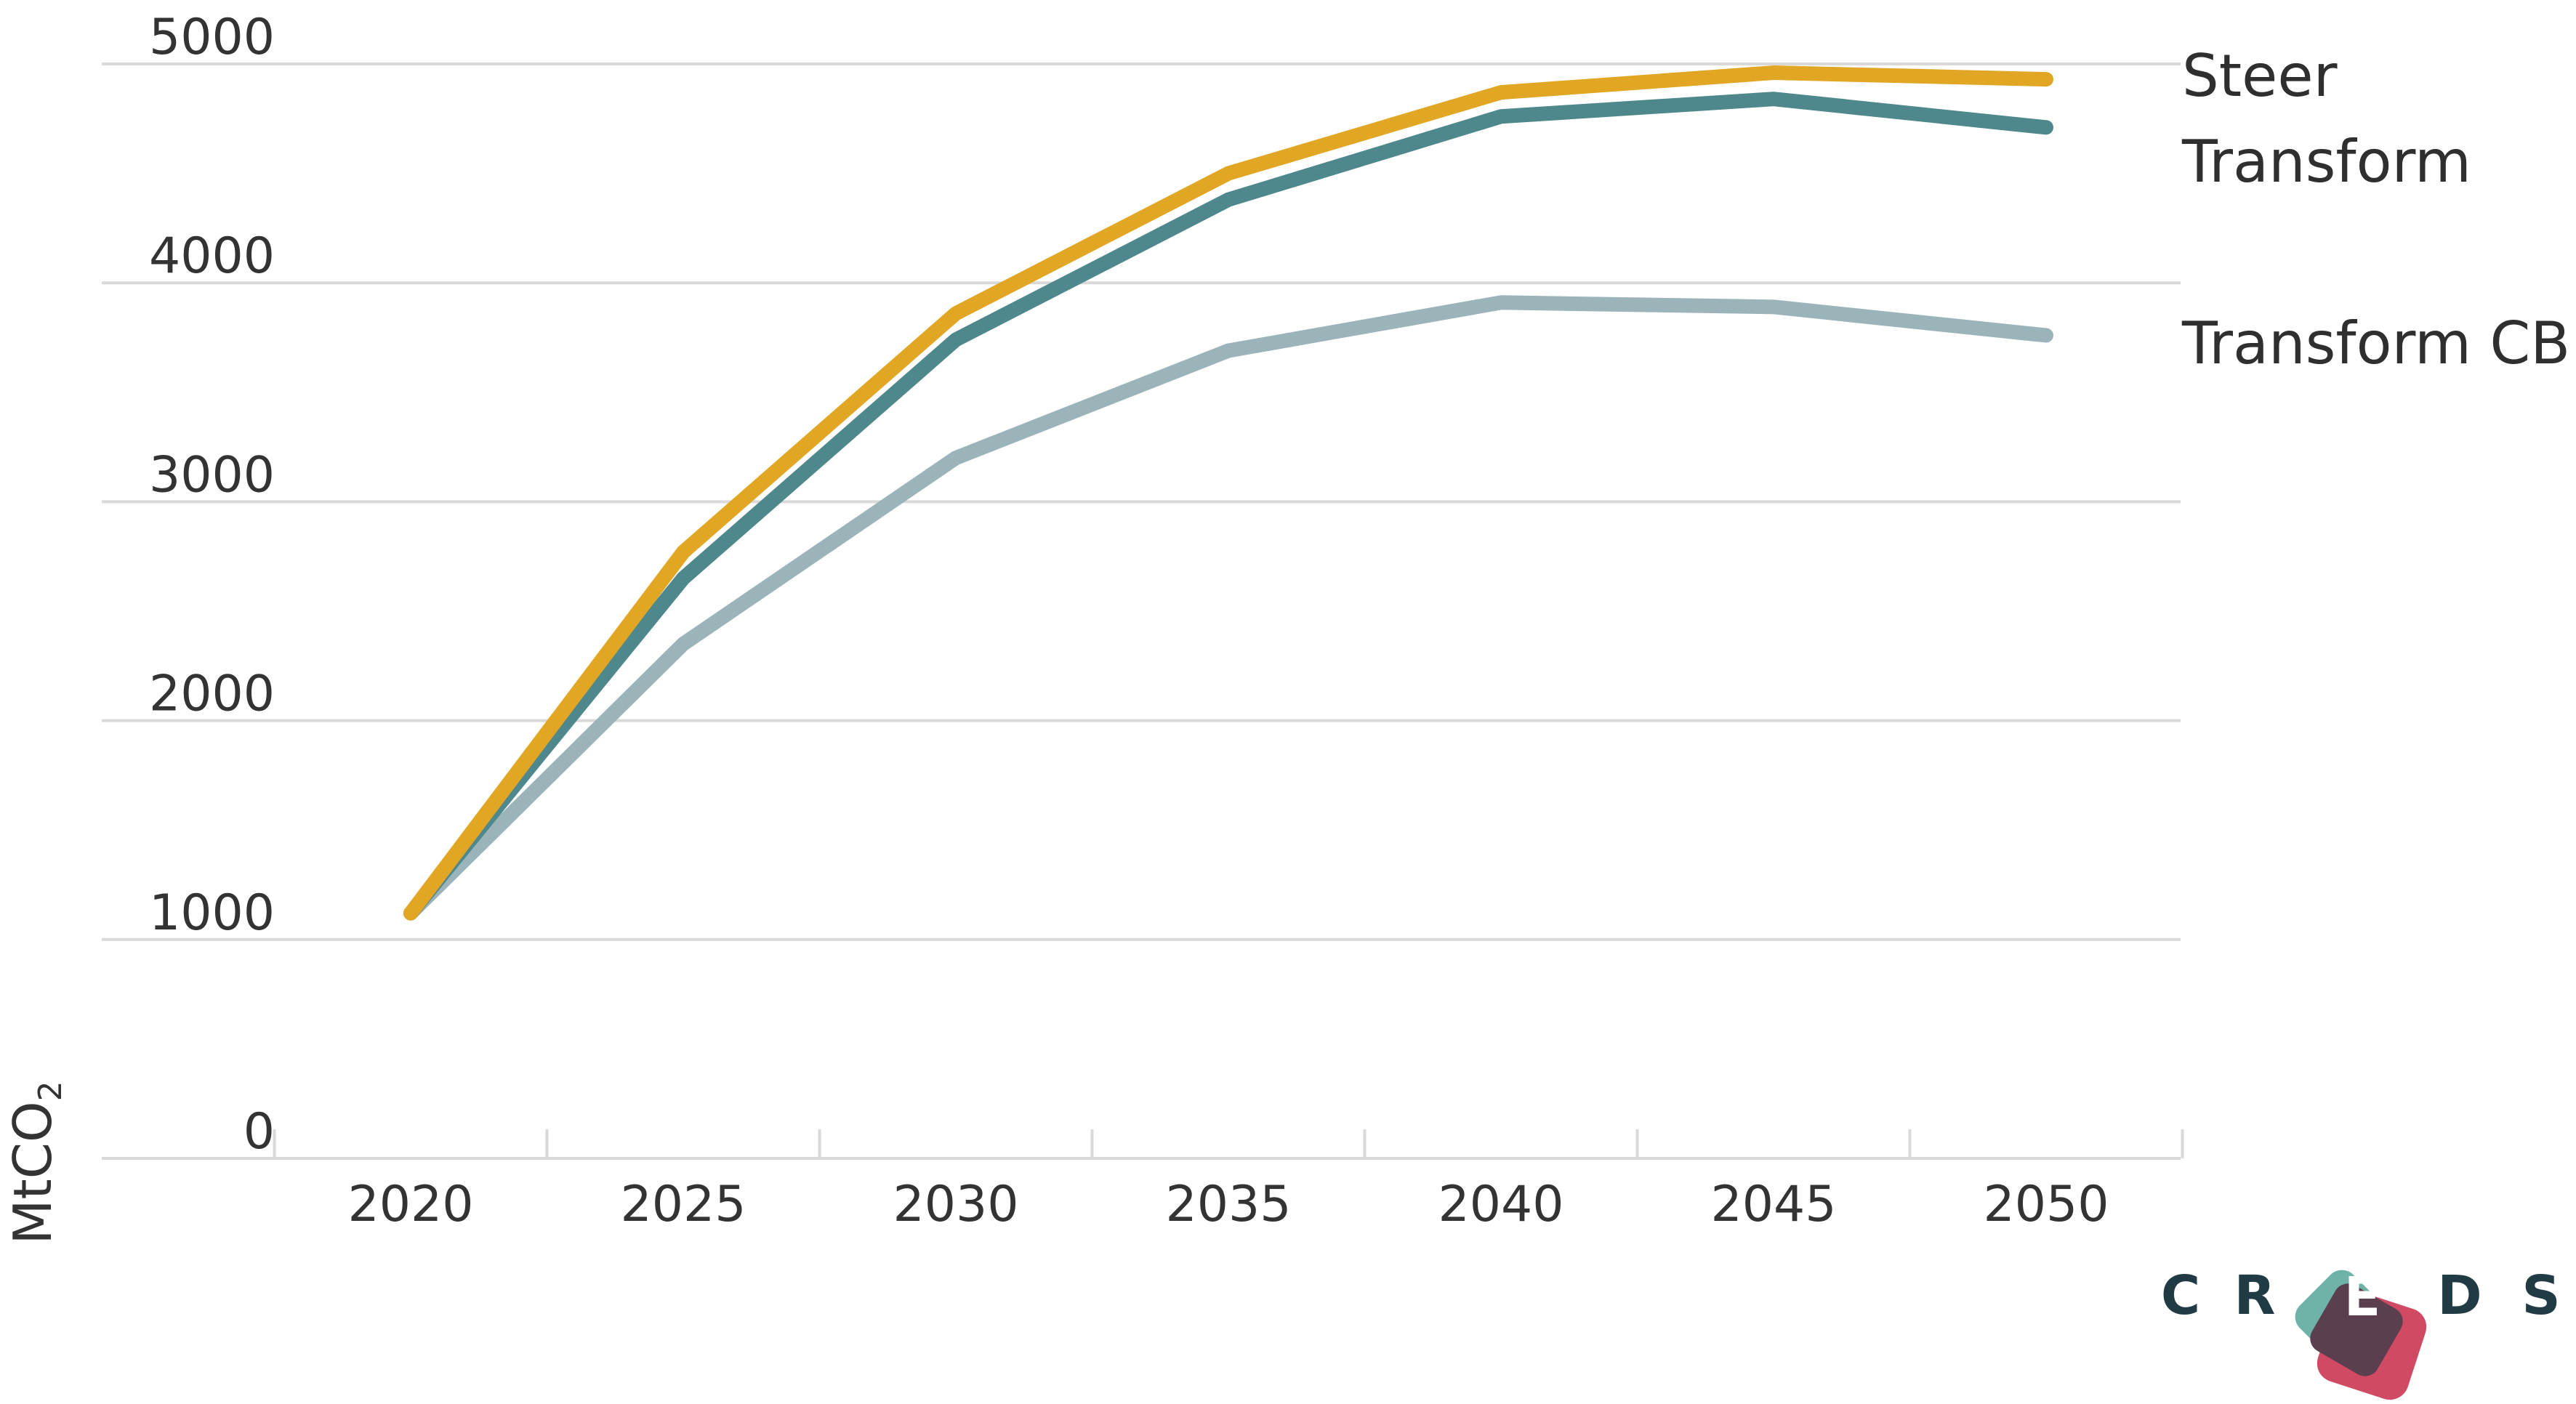 Image resolution: width=2576 pixels, height=1404 pixels. Describe the element at coordinates (2375, 209) in the screenshot. I see `legend: Steer Transform Transform CB` at that location.